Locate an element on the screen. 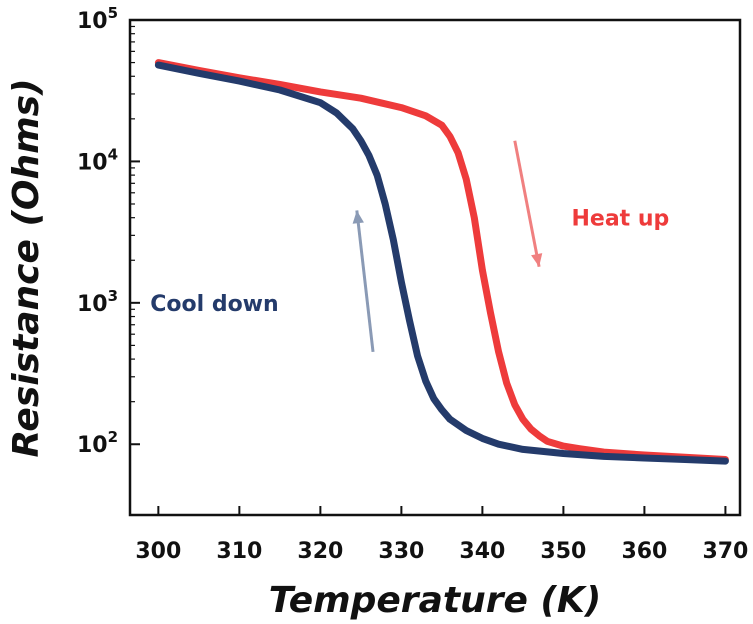 The height and width of the screenshot is (624, 753). cool-down-label: Cool down is located at coordinates (214, 304).